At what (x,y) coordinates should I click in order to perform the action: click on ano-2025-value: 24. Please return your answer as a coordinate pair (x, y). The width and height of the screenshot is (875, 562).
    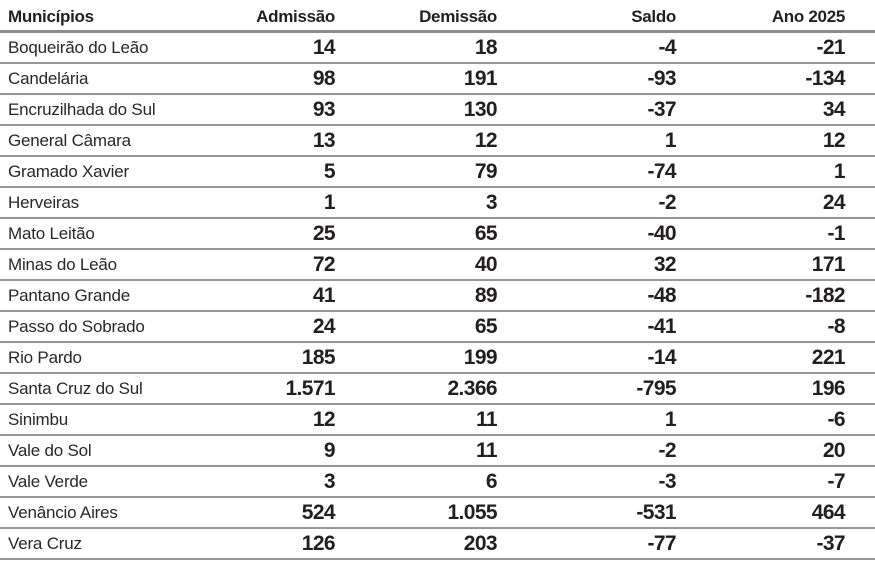
    Looking at the image, I should click on (775, 203).